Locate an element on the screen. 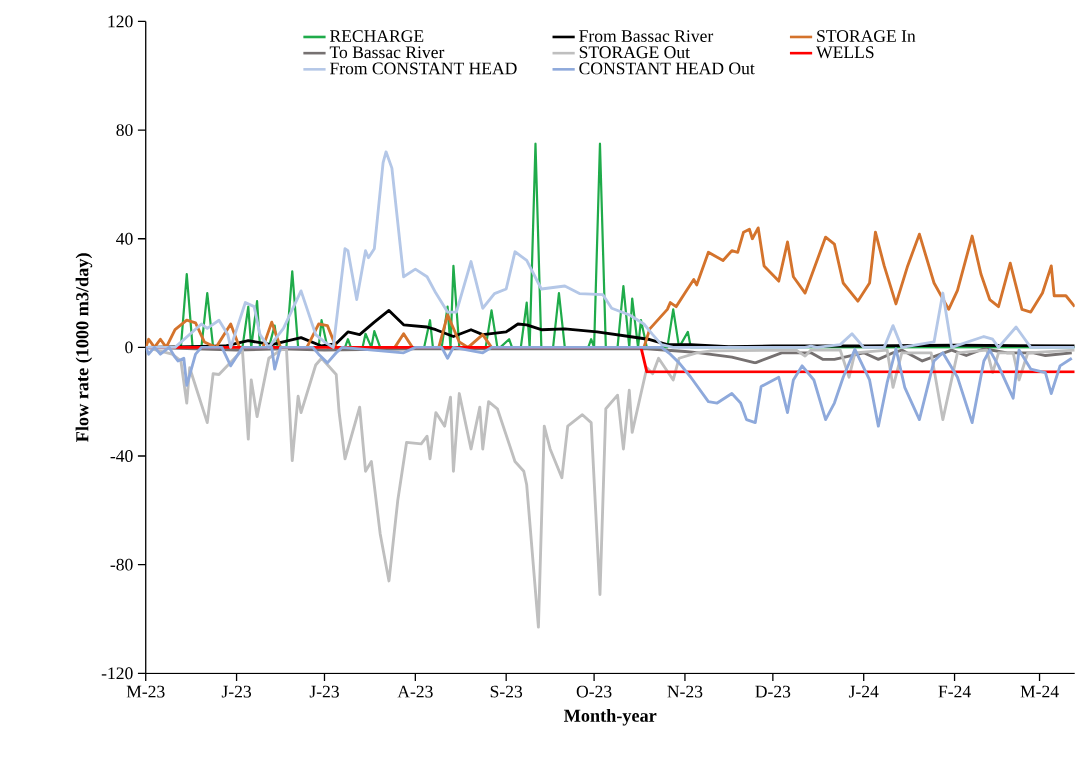 The height and width of the screenshot is (761, 1076). x-tick-label: D-23 is located at coordinates (773, 691).